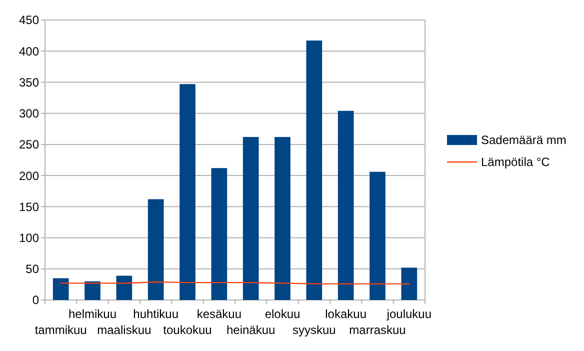 The image size is (584, 351). I want to click on legend-label: Sademäärä mm, so click(523, 140).